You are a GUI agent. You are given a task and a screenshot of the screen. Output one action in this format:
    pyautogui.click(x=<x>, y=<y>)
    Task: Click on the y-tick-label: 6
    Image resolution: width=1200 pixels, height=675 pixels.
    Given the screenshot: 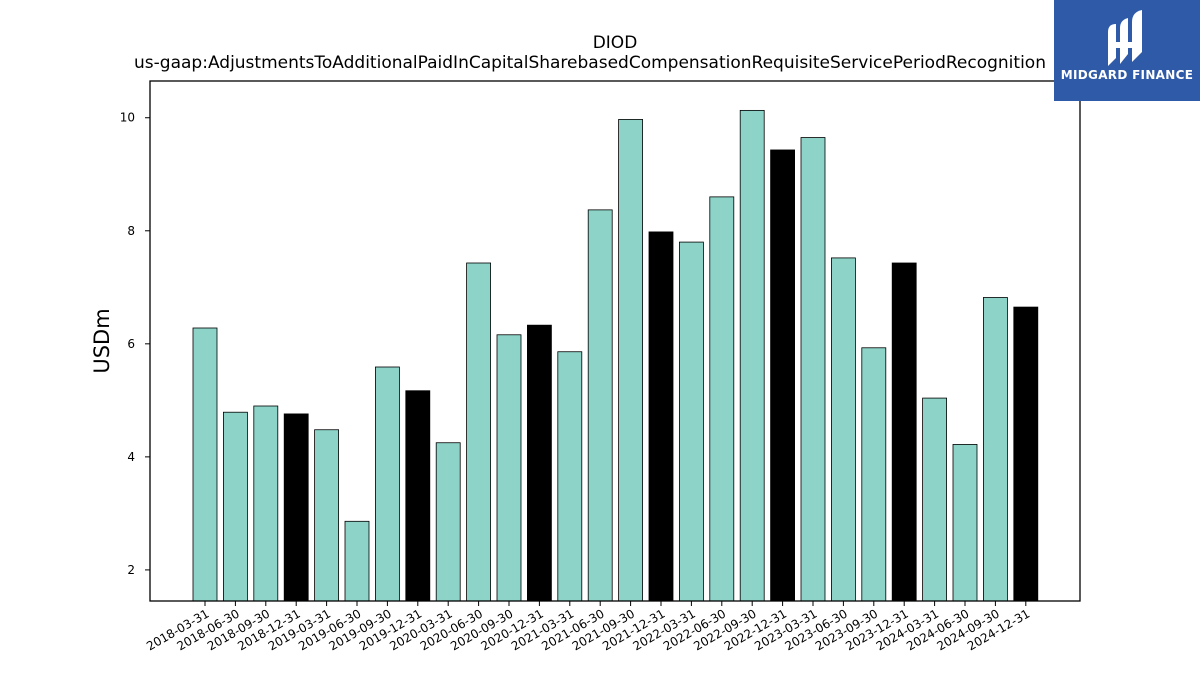 What is the action you would take?
    pyautogui.click(x=131, y=344)
    